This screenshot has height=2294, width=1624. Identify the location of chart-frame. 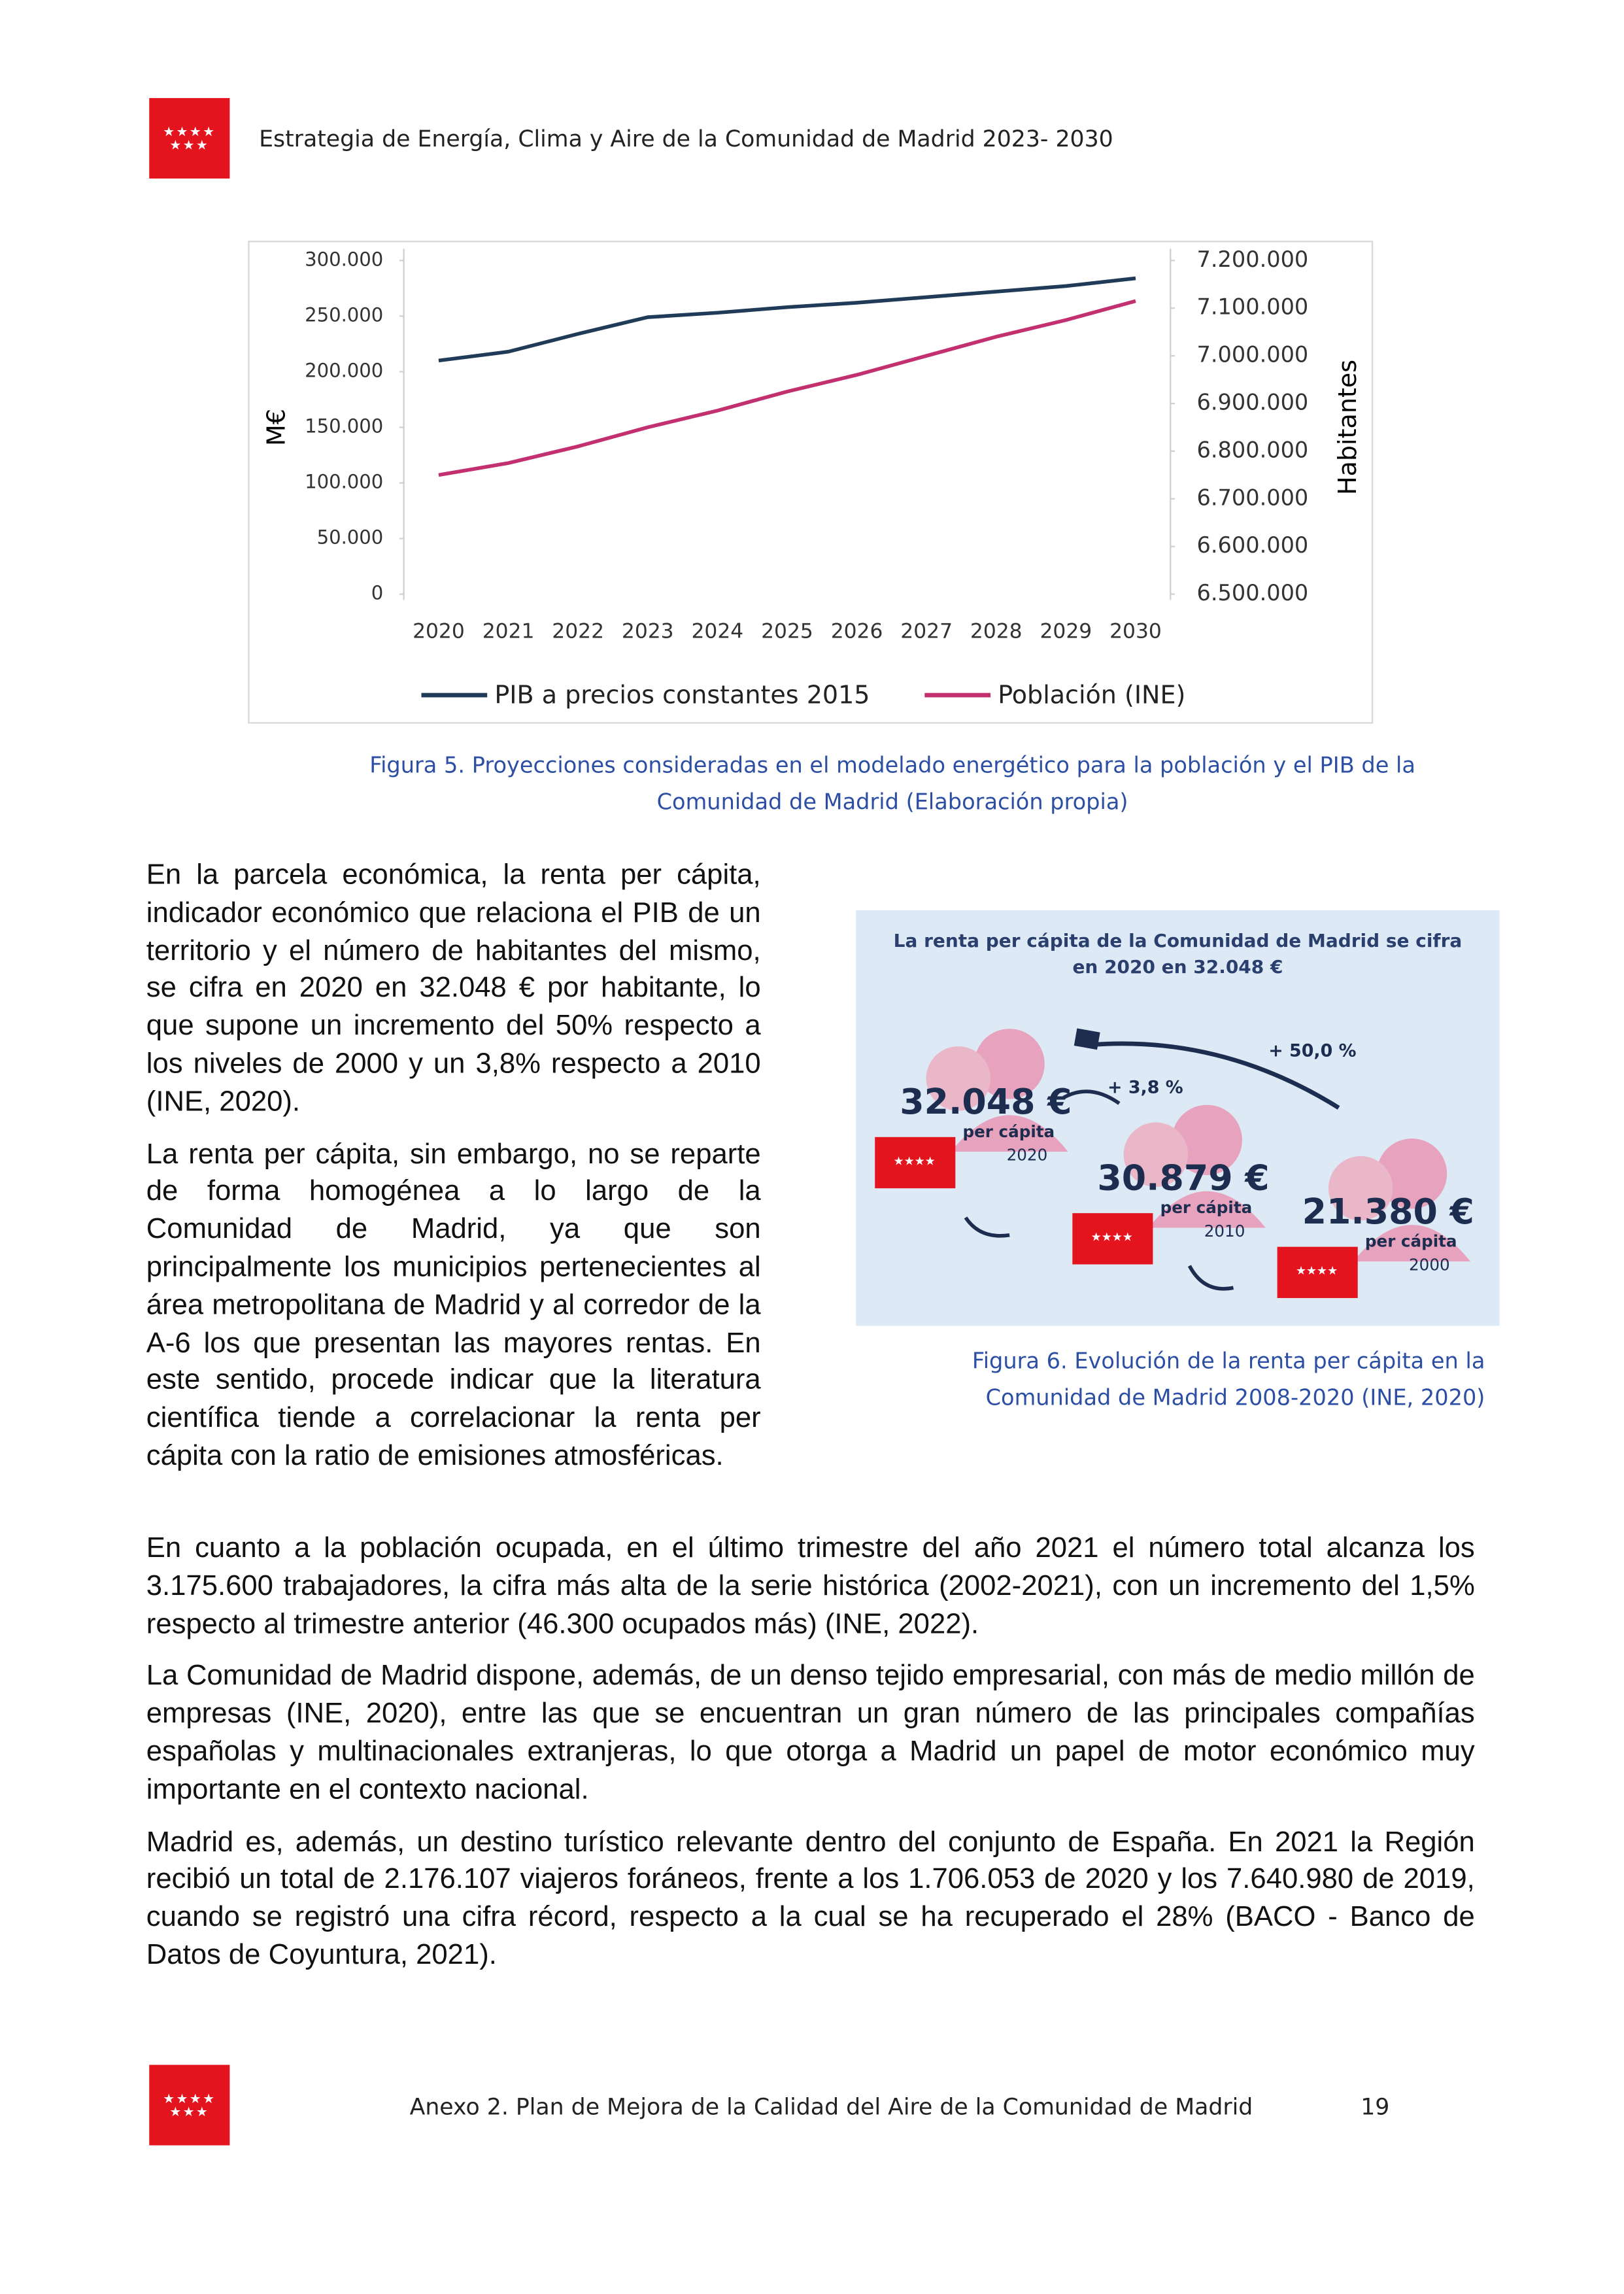
(811, 482).